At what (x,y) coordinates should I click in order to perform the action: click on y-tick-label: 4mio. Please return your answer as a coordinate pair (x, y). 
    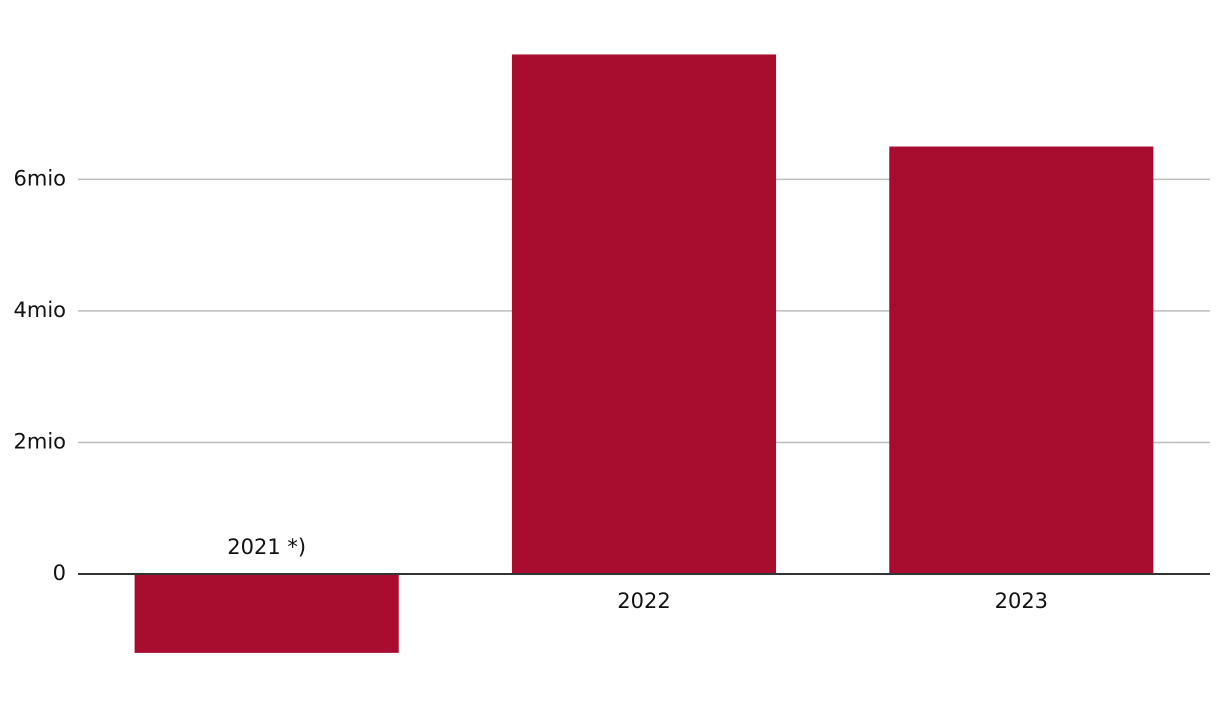
    Looking at the image, I should click on (40, 310).